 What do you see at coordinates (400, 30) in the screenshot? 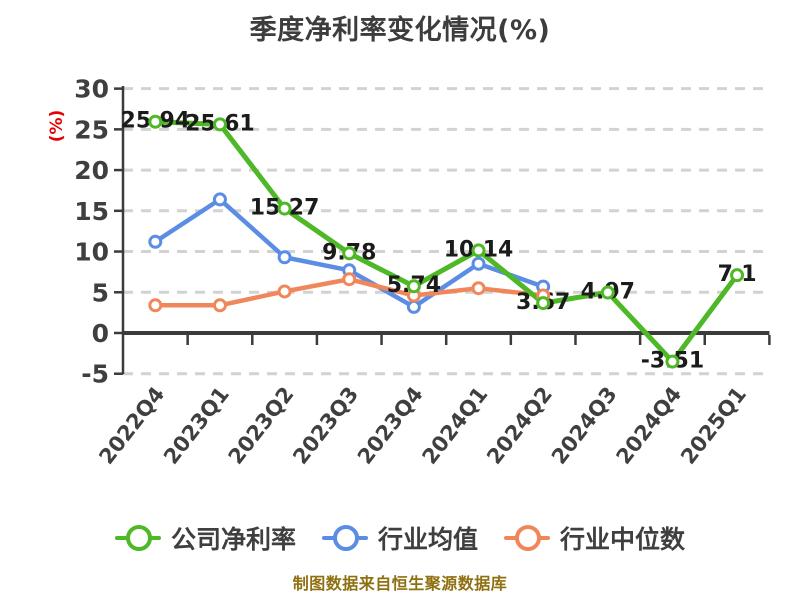
I see `chart-title: 季度净利率变化情况(%)` at bounding box center [400, 30].